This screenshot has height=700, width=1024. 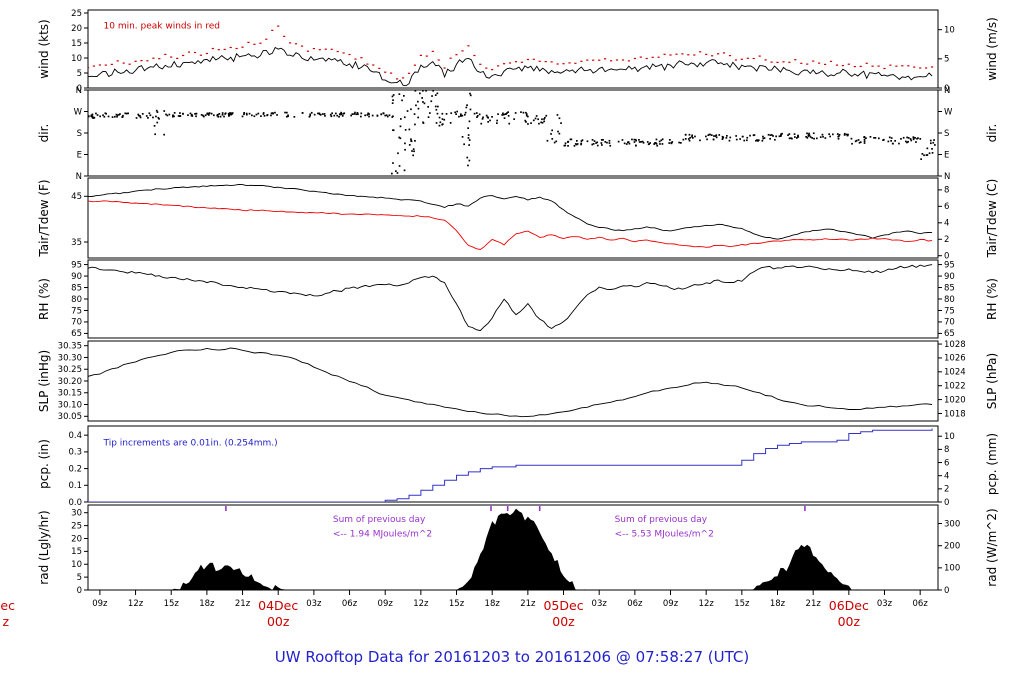 I want to click on ytick-left-label: 30.35, so click(x=70, y=347).